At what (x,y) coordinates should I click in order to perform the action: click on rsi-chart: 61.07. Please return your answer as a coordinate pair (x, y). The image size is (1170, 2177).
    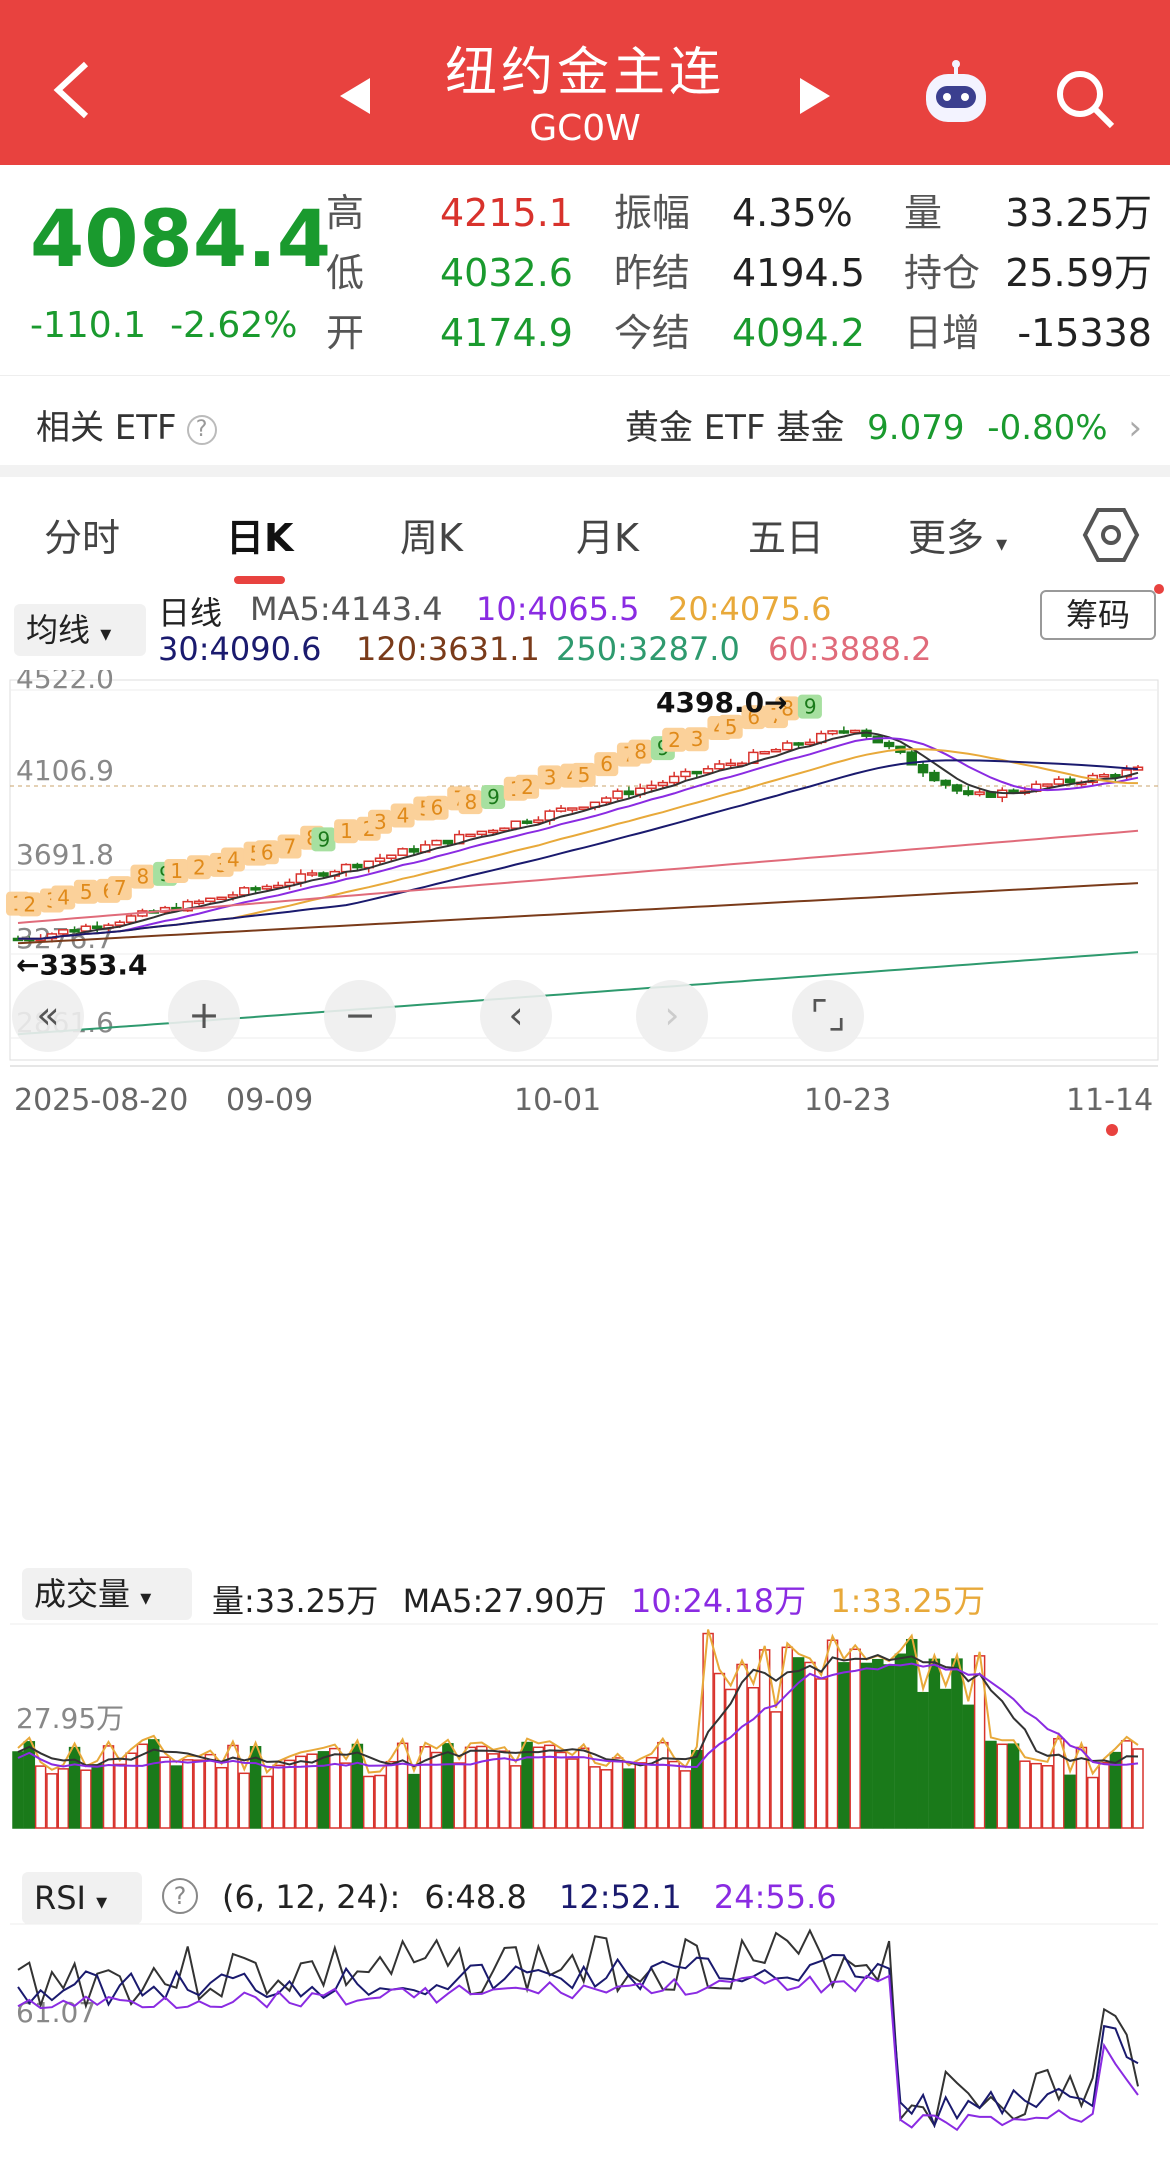
    Looking at the image, I should click on (585, 2048).